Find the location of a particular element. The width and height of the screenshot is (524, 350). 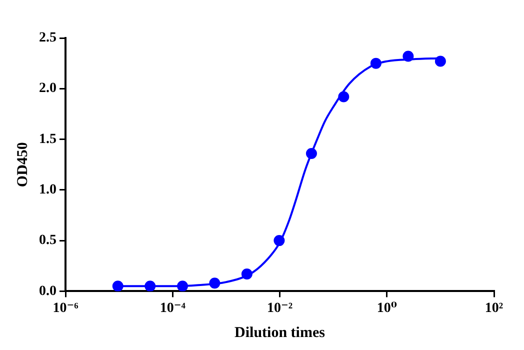

x-tick-label: 10⁰ is located at coordinates (386, 308).